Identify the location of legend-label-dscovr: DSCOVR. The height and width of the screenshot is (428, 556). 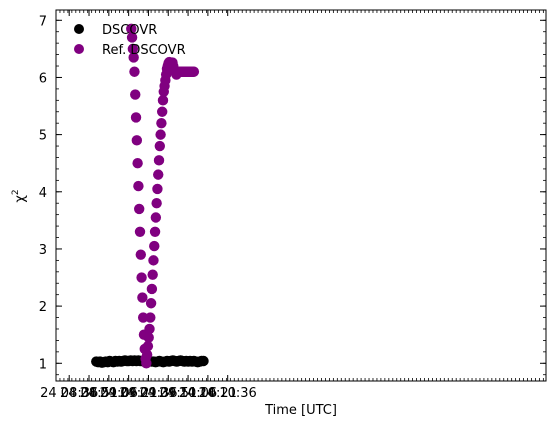
(129, 30).